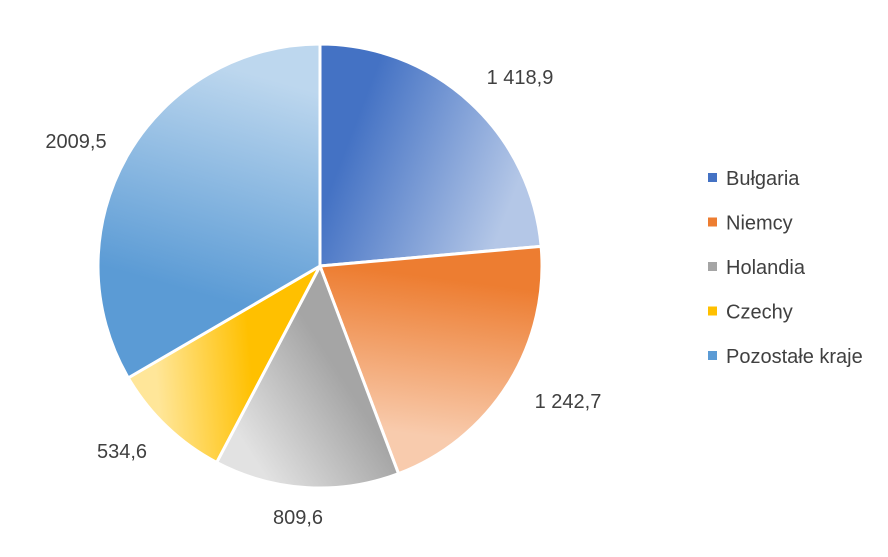 This screenshot has height=557, width=888. Describe the element at coordinates (712, 266) in the screenshot. I see `legend-swatch-holandia` at that location.